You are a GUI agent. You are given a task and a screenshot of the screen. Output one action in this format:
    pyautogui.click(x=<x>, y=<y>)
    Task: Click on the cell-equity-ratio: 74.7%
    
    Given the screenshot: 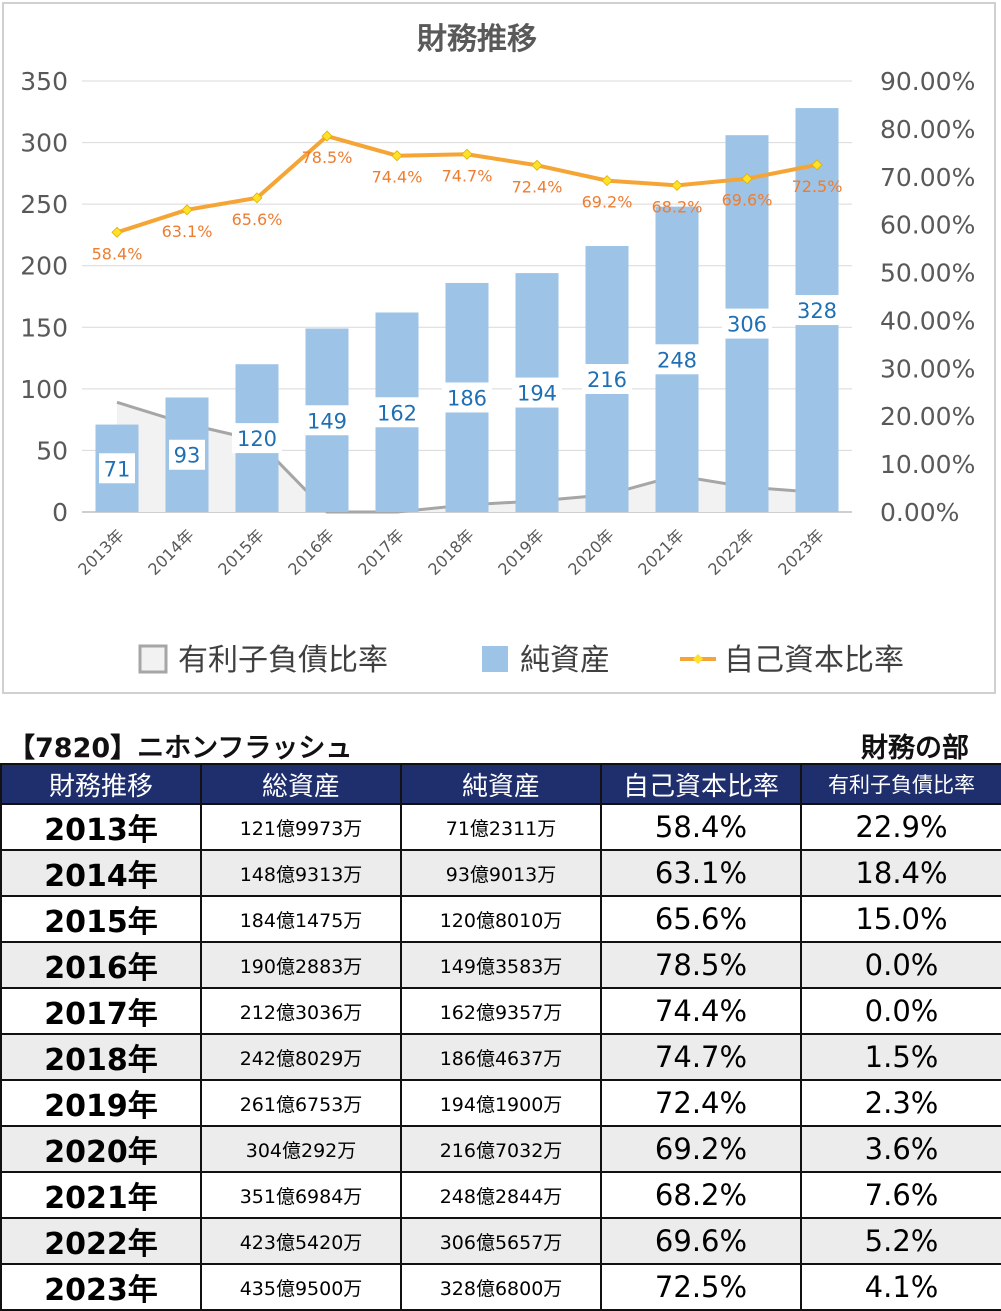 What is the action you would take?
    pyautogui.click(x=701, y=1057)
    